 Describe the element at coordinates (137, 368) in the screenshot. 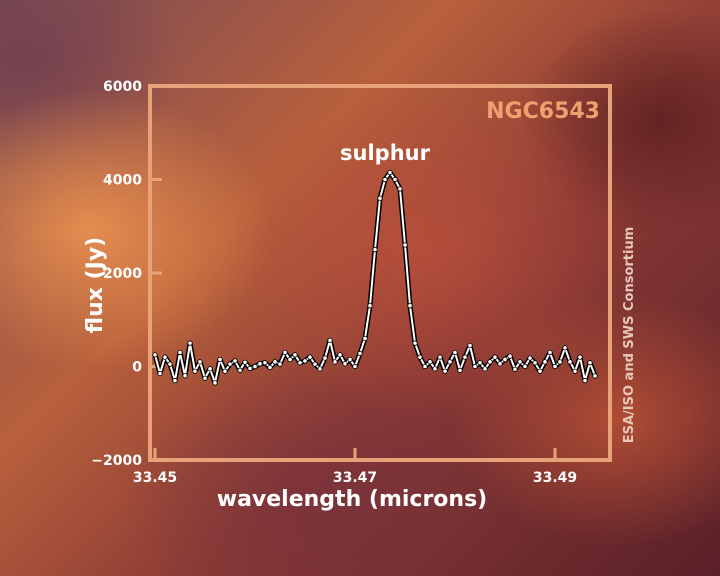

I see `y-tick-label: 0` at that location.